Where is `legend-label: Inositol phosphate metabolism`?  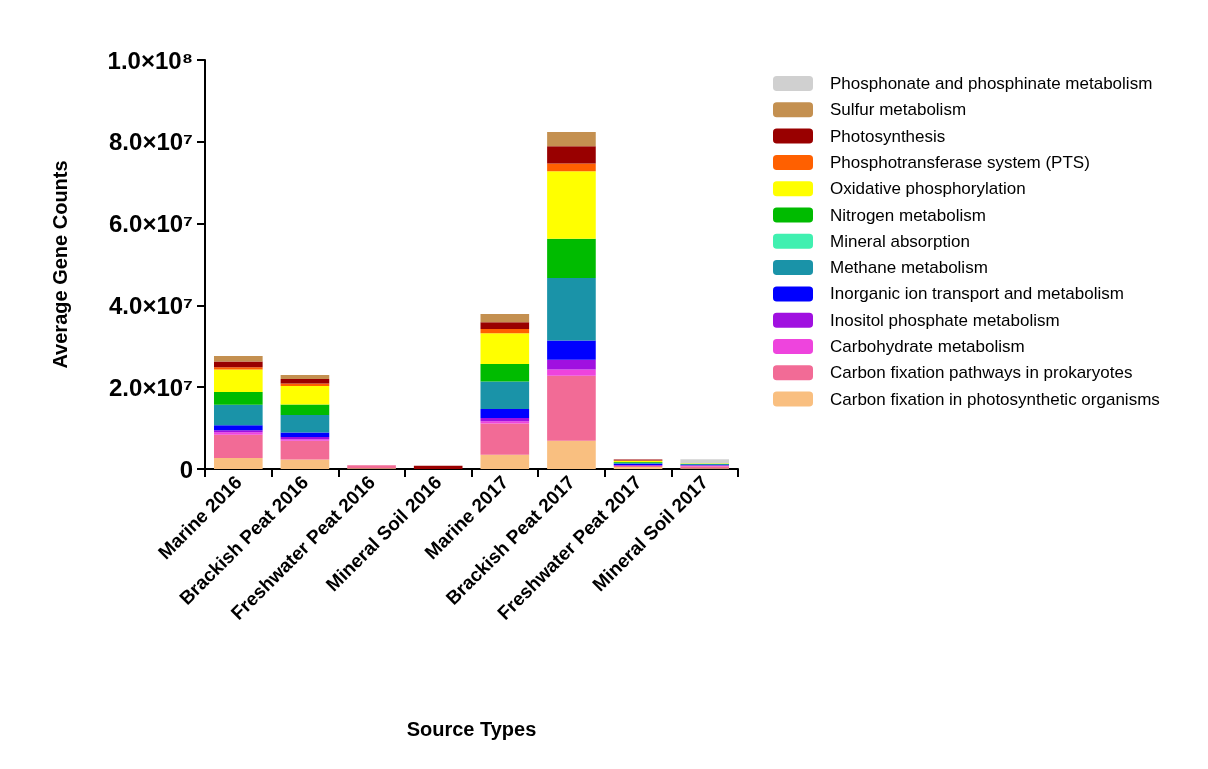 legend-label: Inositol phosphate metabolism is located at coordinates (945, 320).